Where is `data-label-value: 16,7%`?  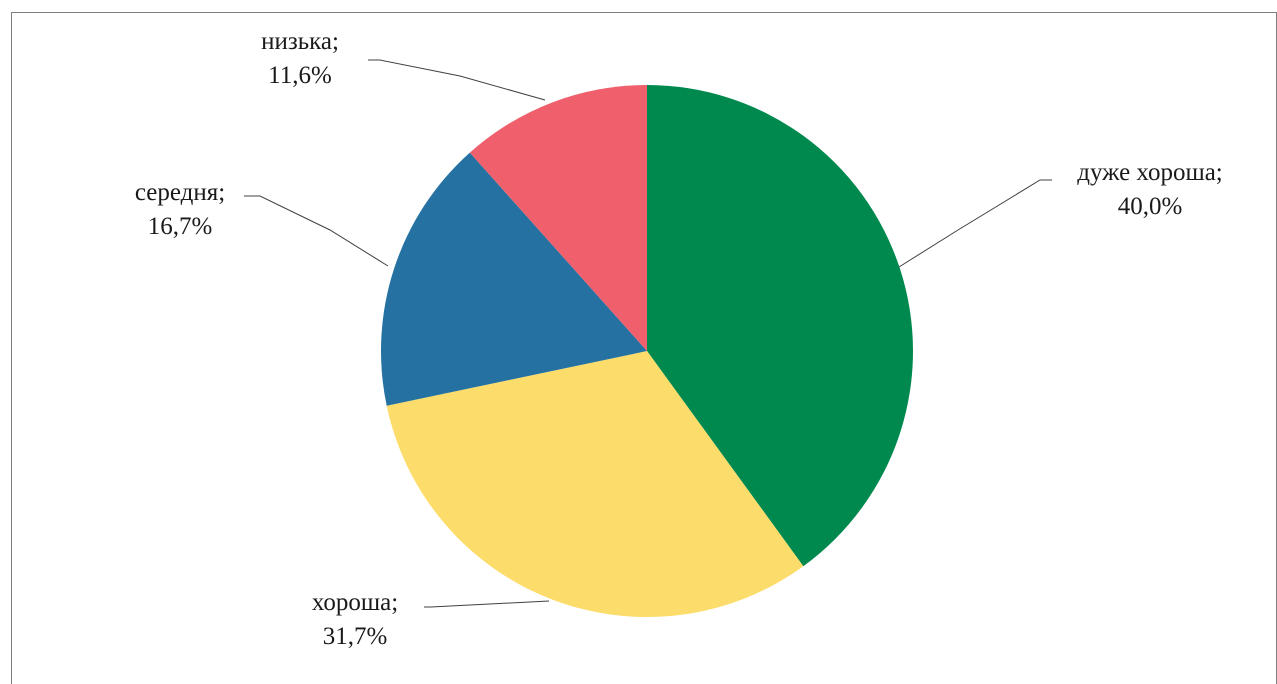 data-label-value: 16,7% is located at coordinates (180, 226).